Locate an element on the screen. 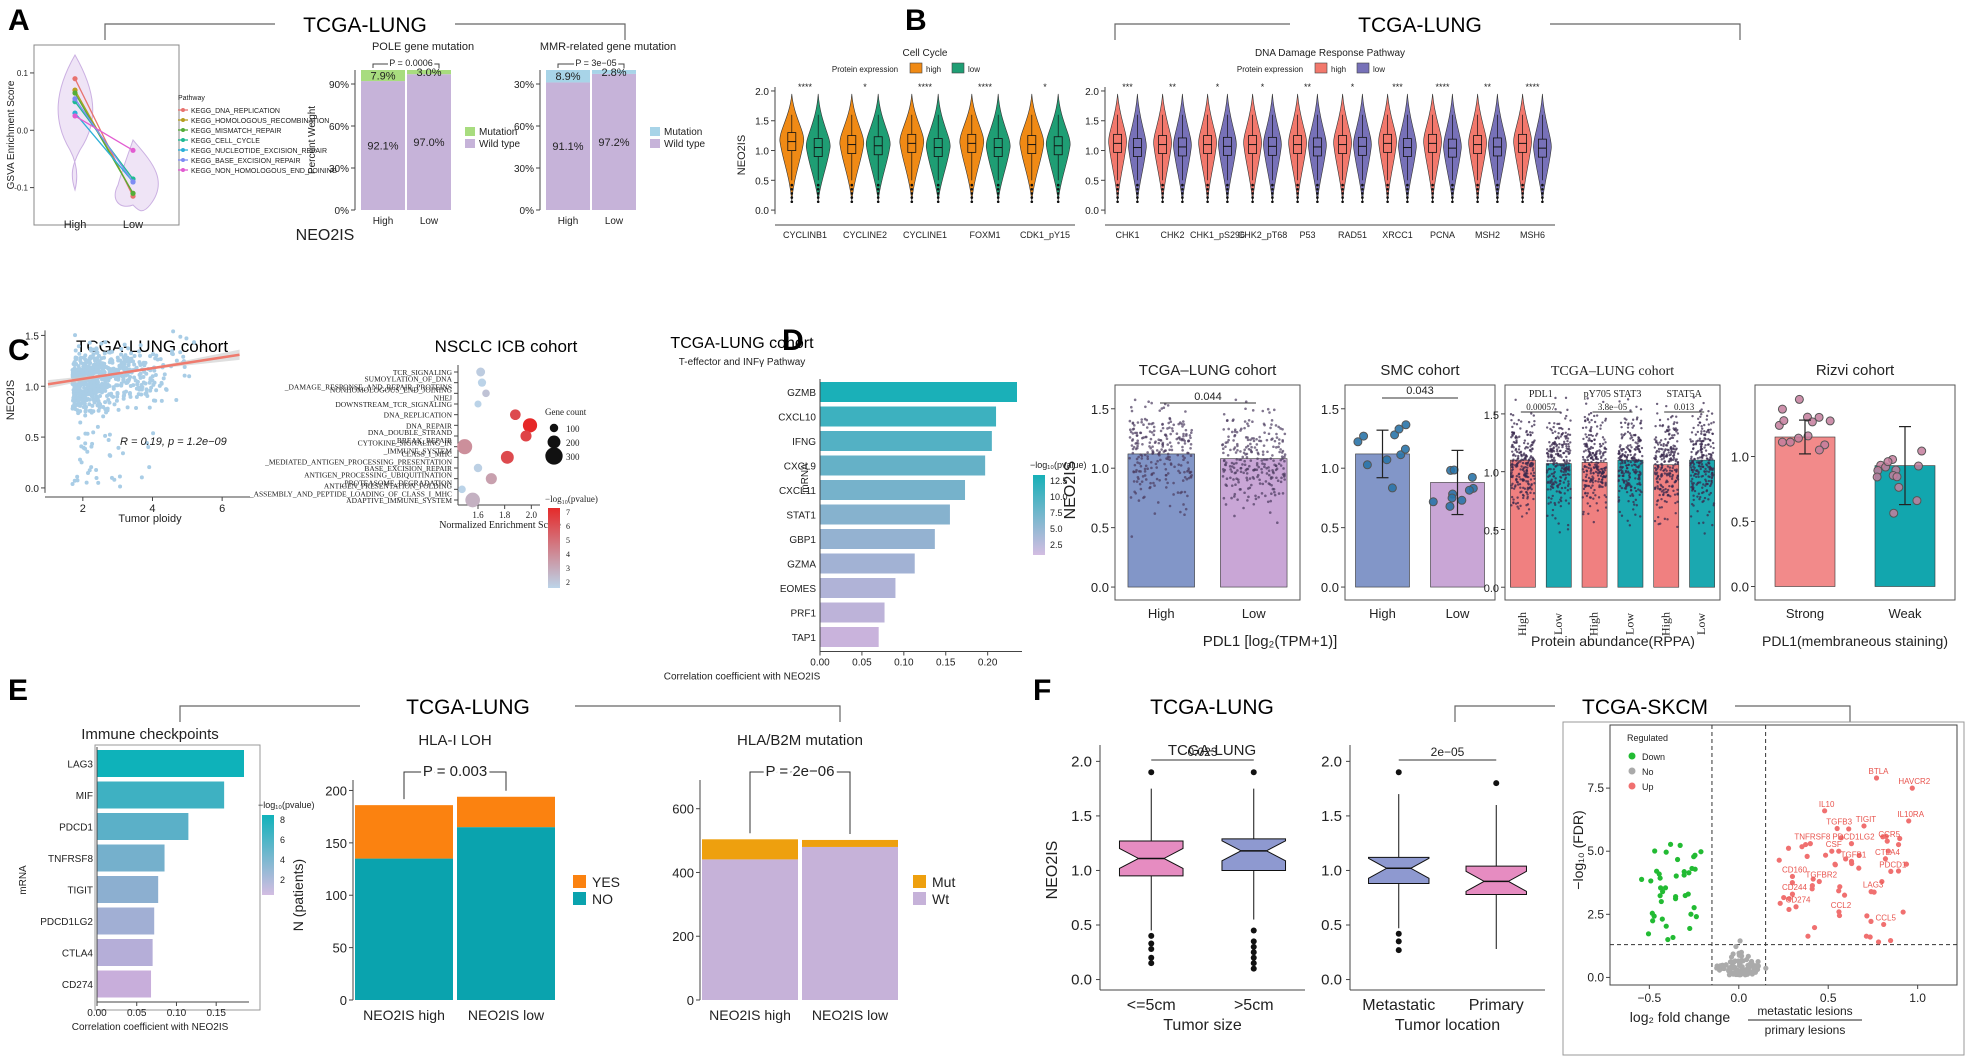  header-d: TCGA-LUNG cohort is located at coordinates (742, 343).